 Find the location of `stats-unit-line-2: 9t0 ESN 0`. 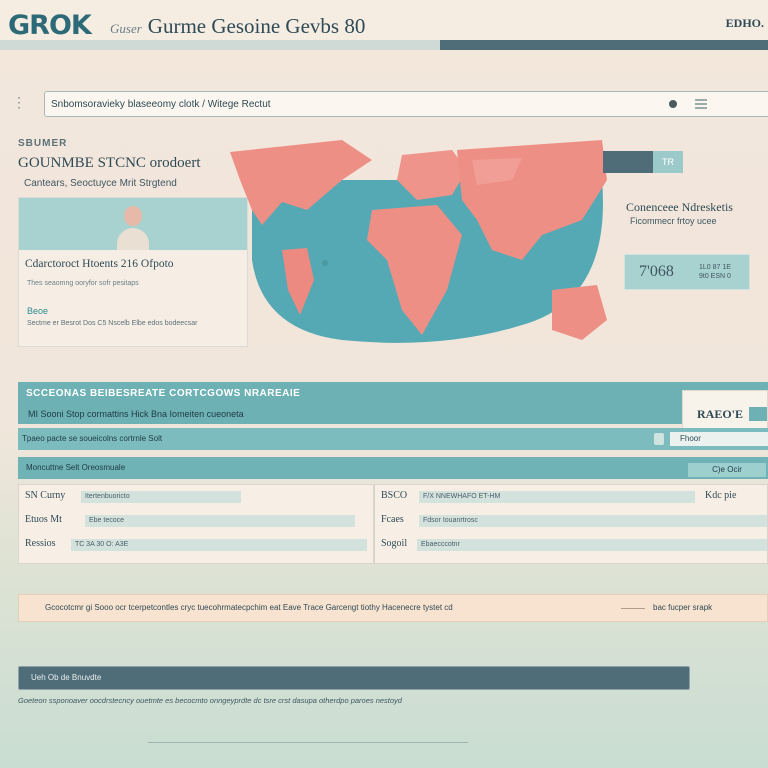

stats-unit-line-2: 9t0 ESN 0 is located at coordinates (715, 276).